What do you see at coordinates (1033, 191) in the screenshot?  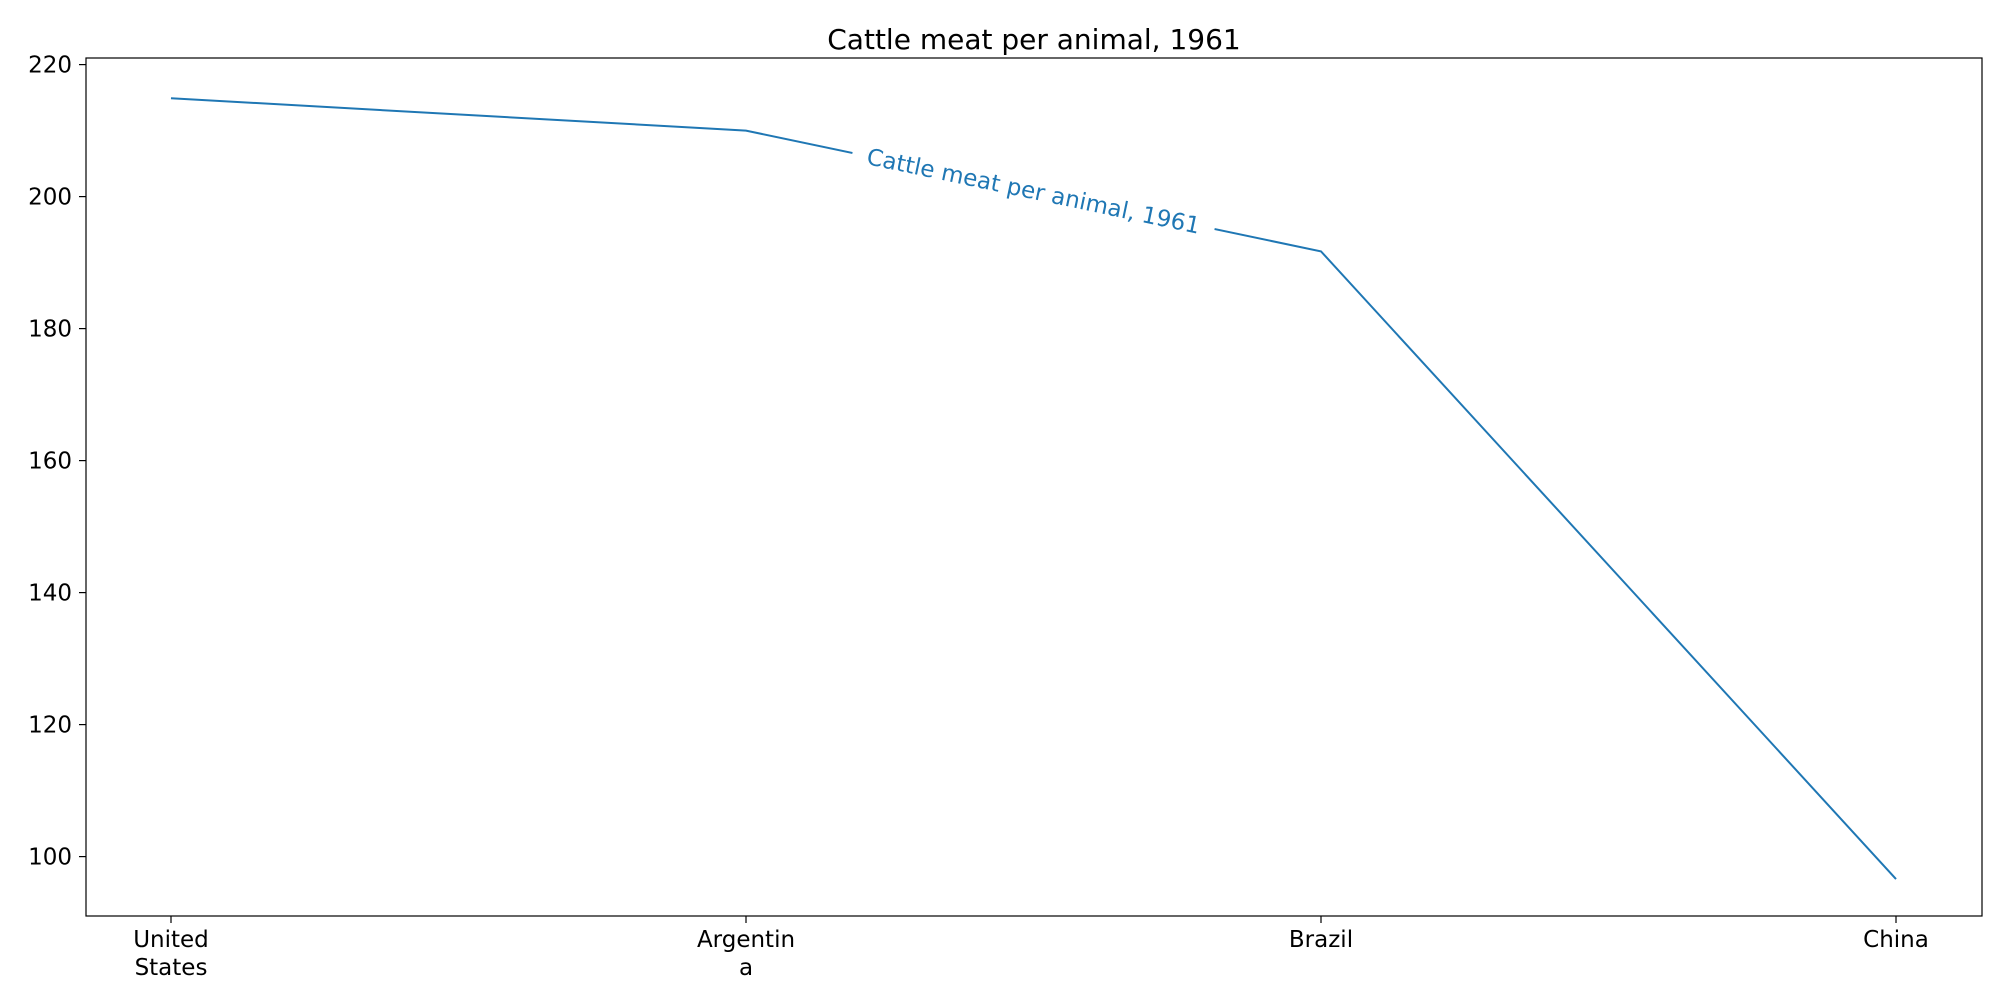 I see `inline-label-mask` at bounding box center [1033, 191].